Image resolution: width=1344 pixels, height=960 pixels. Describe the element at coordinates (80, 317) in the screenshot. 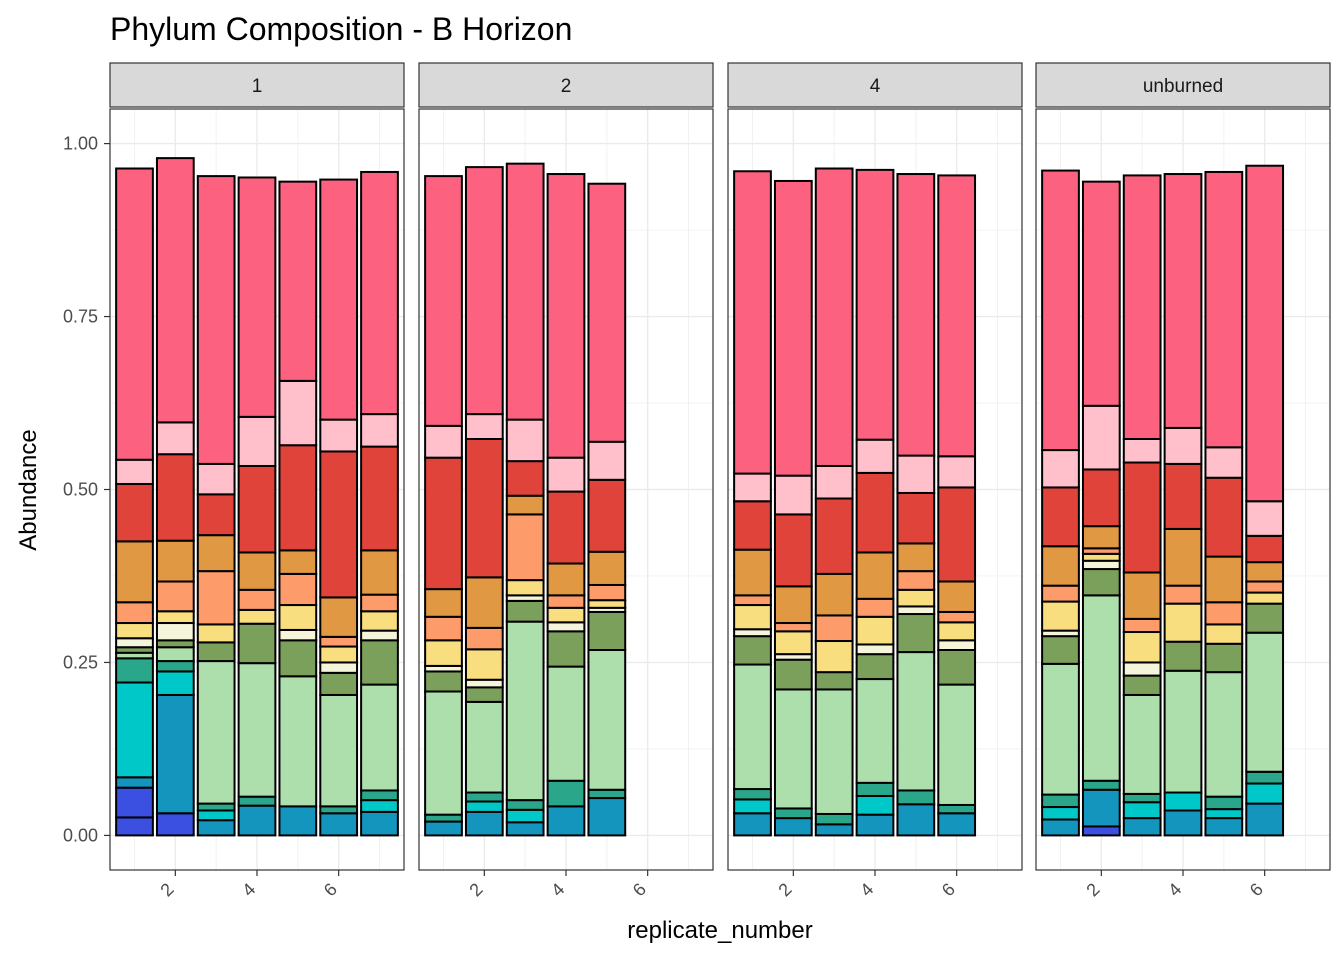

I see `y-tick-label: 0.75` at that location.